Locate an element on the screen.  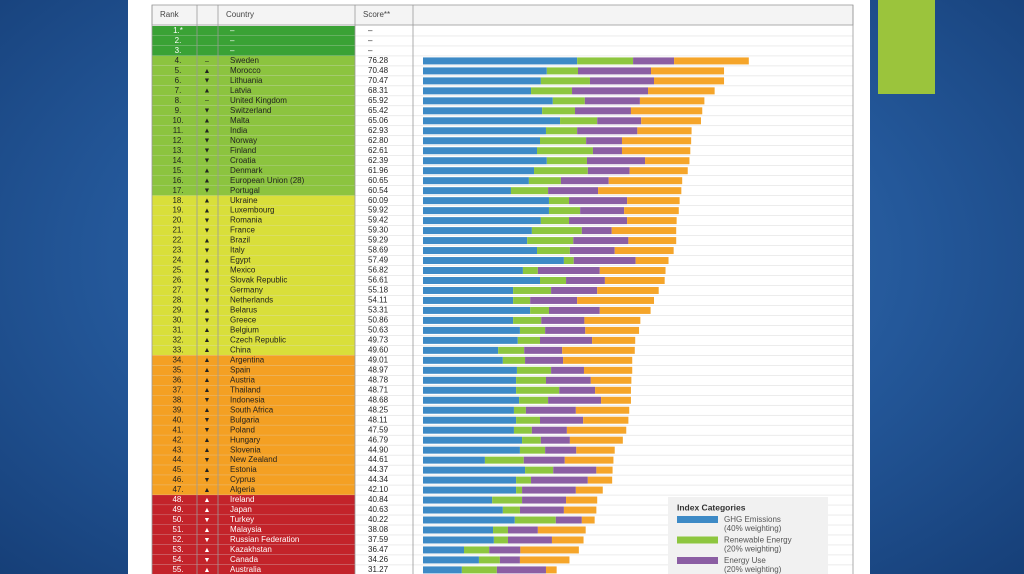
country: Malta is located at coordinates (240, 120).